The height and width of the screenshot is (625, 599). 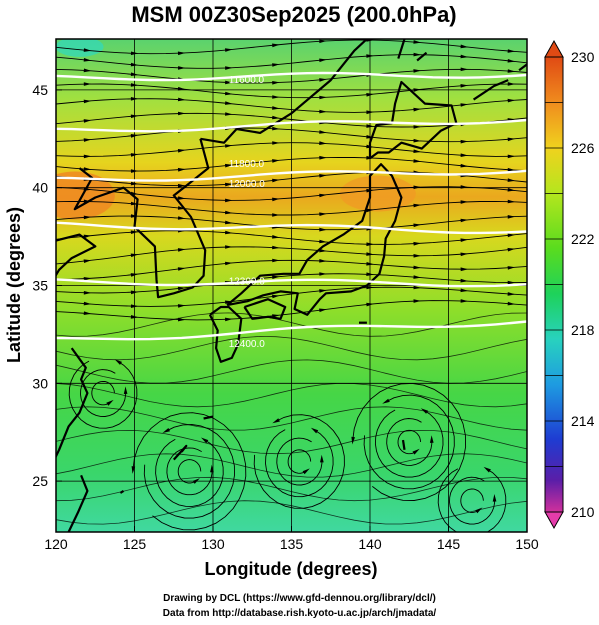 I want to click on x-tick-label: 145, so click(x=449, y=544).